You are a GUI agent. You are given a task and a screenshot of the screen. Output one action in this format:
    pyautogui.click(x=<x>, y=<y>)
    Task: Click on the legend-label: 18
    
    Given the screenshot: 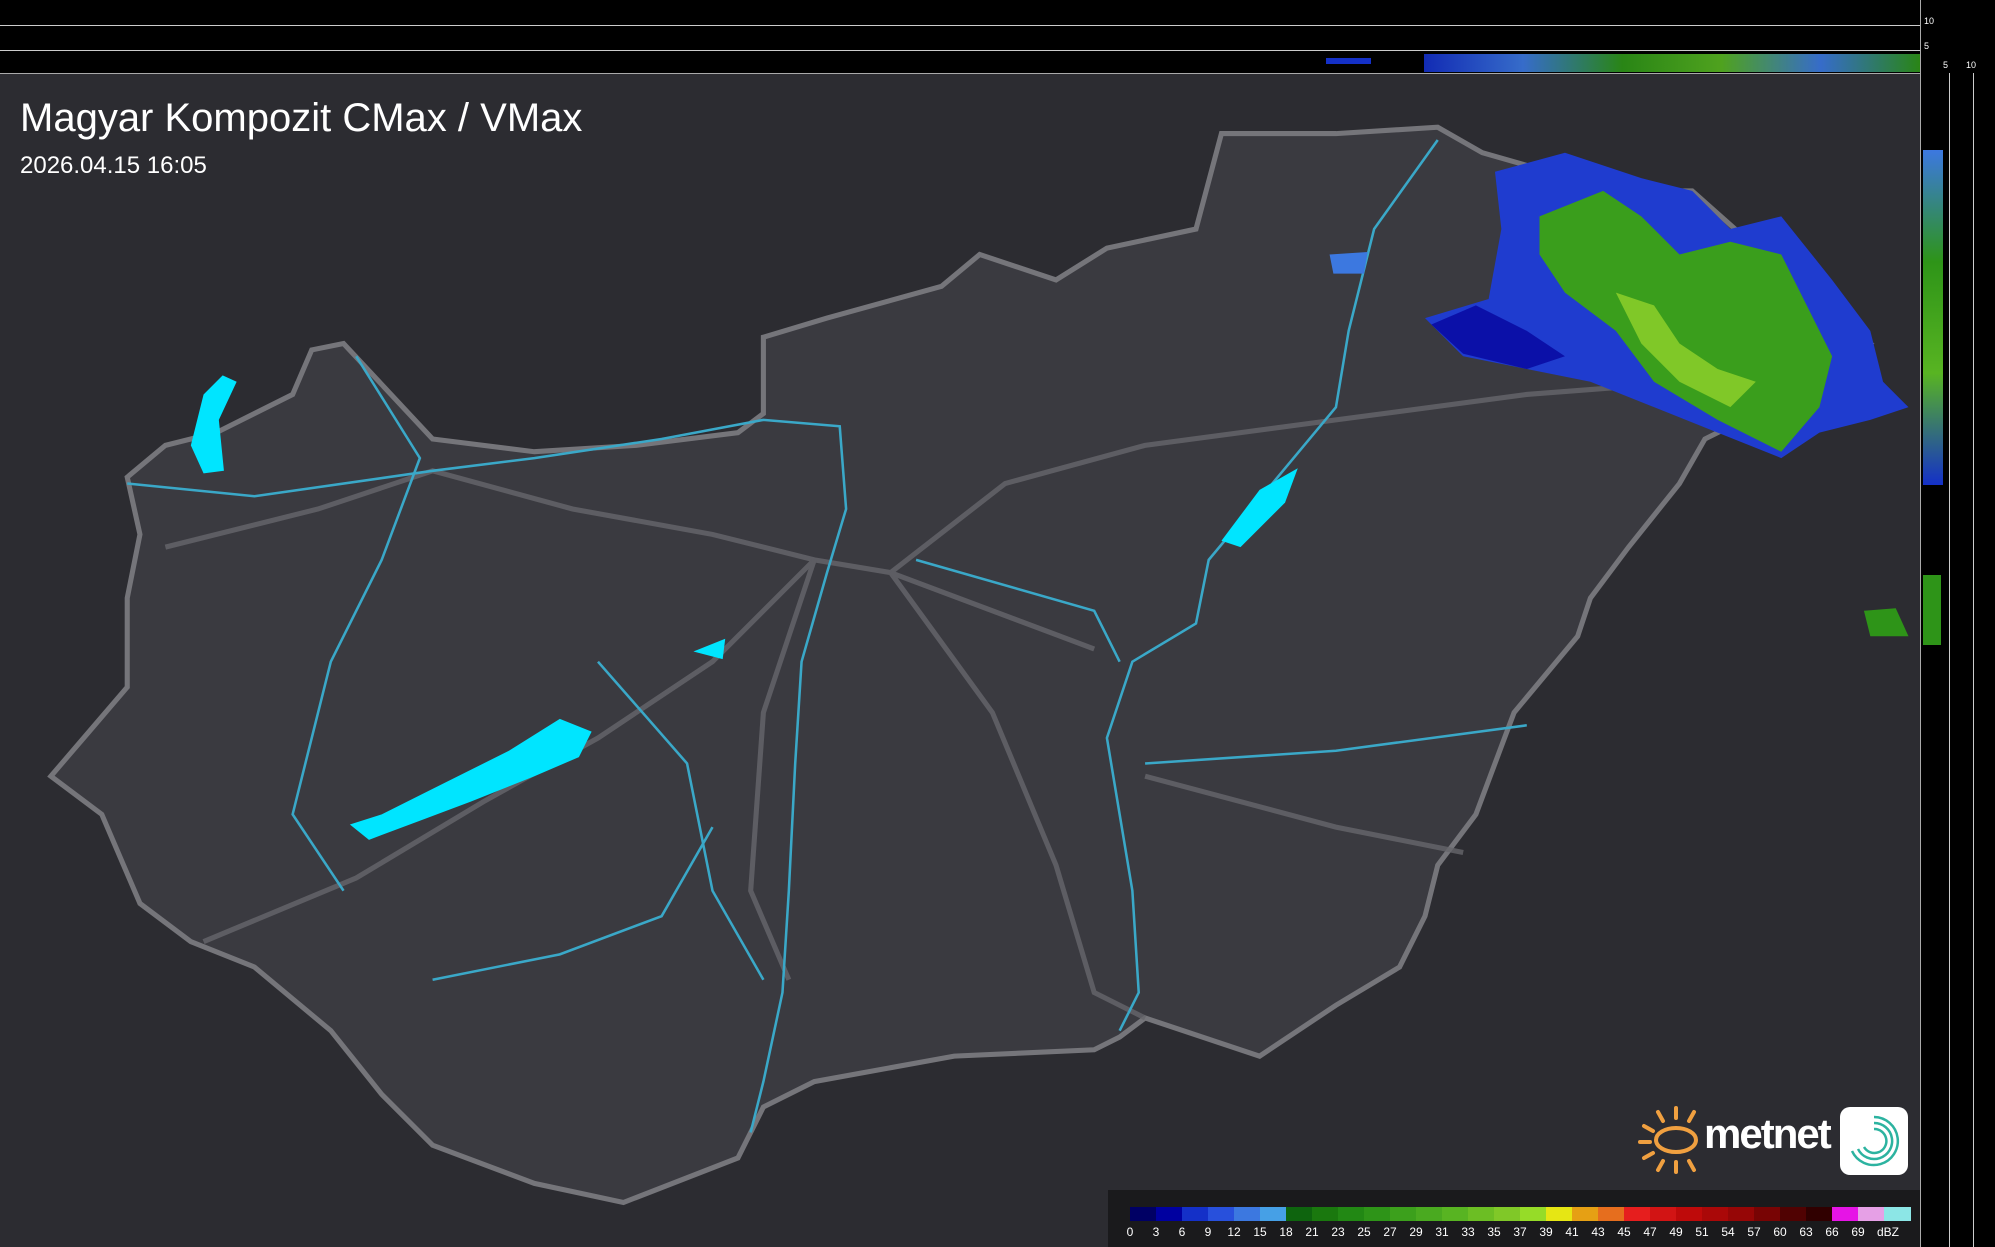 What is the action you would take?
    pyautogui.click(x=1286, y=1232)
    